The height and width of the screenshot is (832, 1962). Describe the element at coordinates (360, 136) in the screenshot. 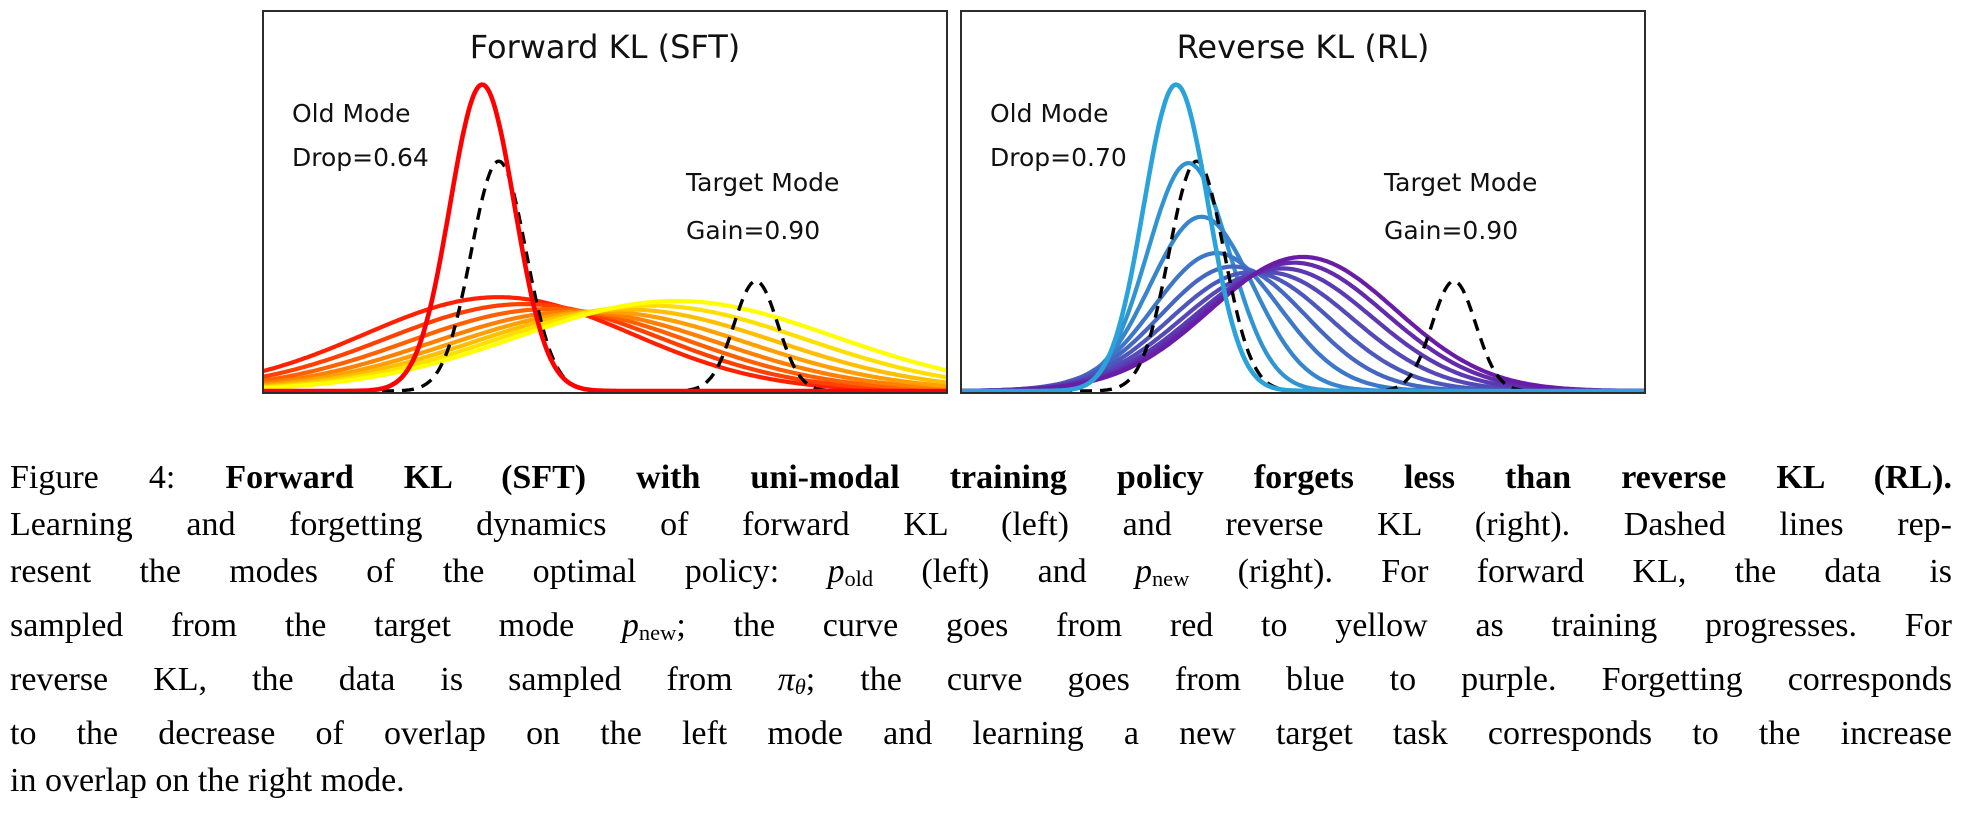

I see `old-mode-annotation: Old Mode Drop=0.64` at that location.